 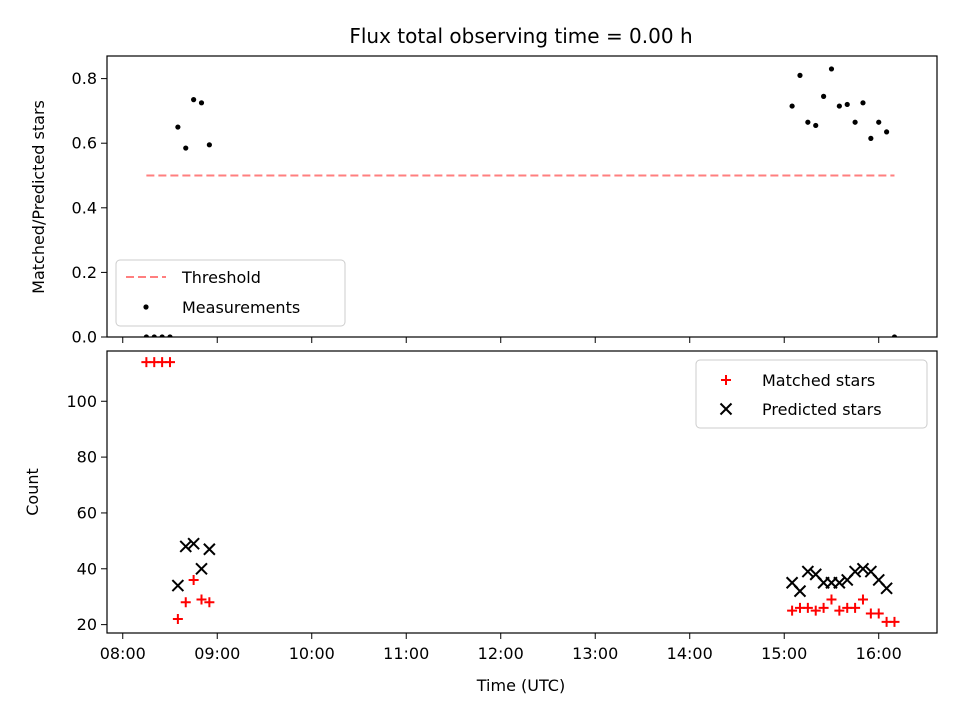 What do you see at coordinates (84, 272) in the screenshot?
I see `y-tick-label: 0.2` at bounding box center [84, 272].